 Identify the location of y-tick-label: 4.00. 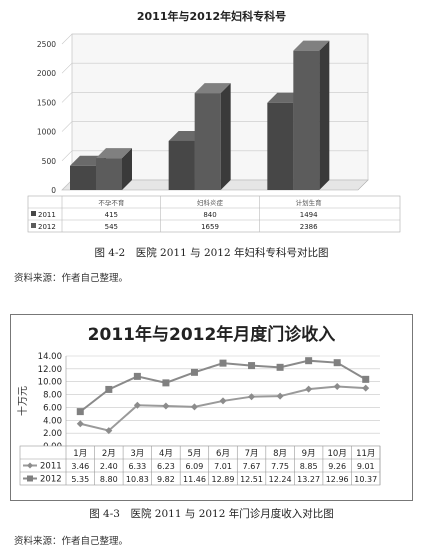
(52, 421).